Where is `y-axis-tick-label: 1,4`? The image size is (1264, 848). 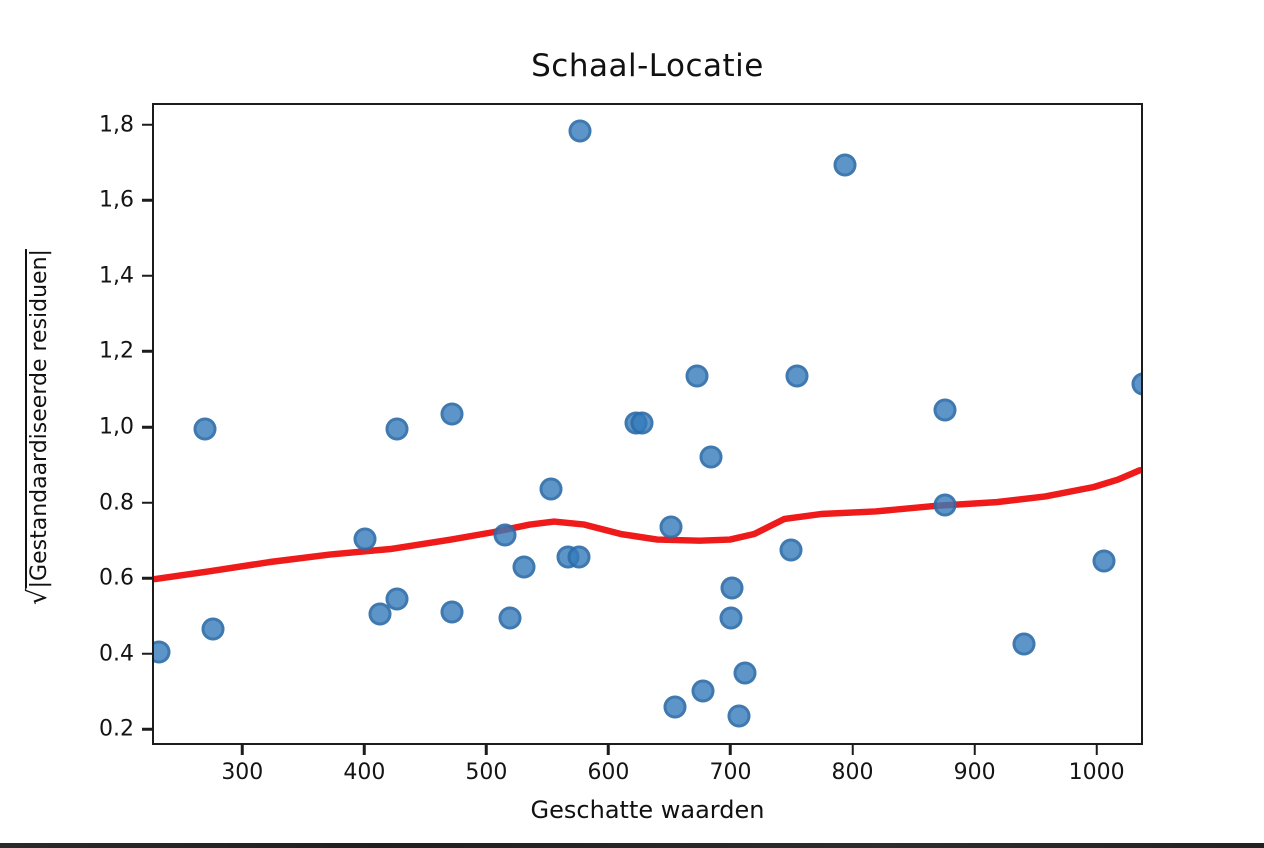 y-axis-tick-label: 1,4 is located at coordinates (116, 276).